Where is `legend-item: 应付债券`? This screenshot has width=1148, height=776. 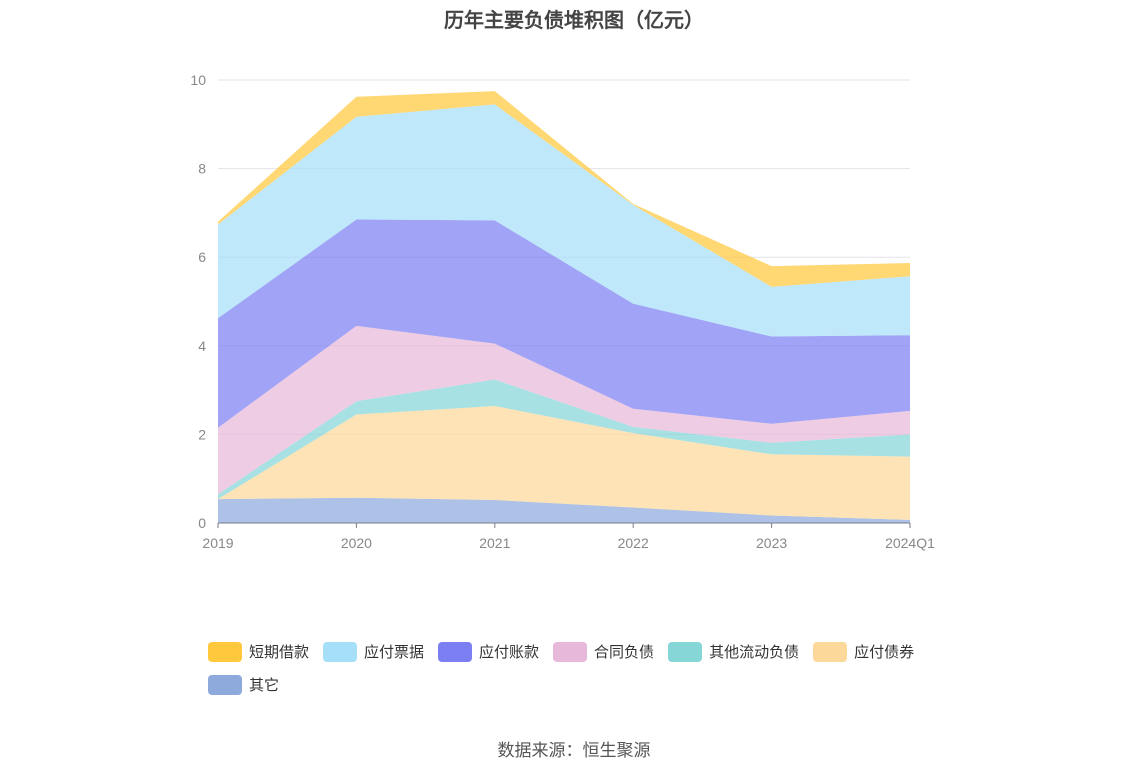
legend-item: 应付债券 is located at coordinates (863, 651).